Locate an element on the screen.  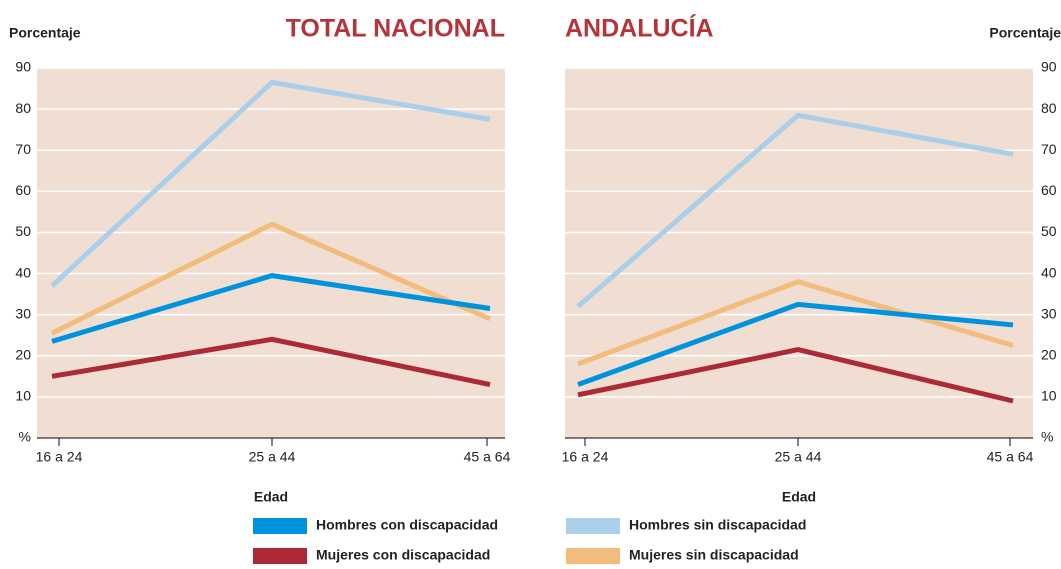
legend-label: Hombres con discapacidad is located at coordinates (407, 525).